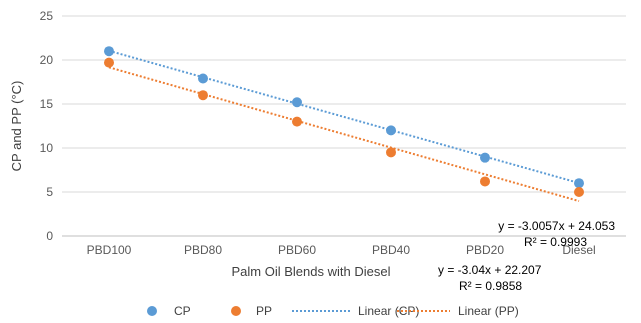 The image size is (641, 323). What do you see at coordinates (333, 311) in the screenshot?
I see `legend: CP PP Linear (CP) Linear (PP)` at bounding box center [333, 311].